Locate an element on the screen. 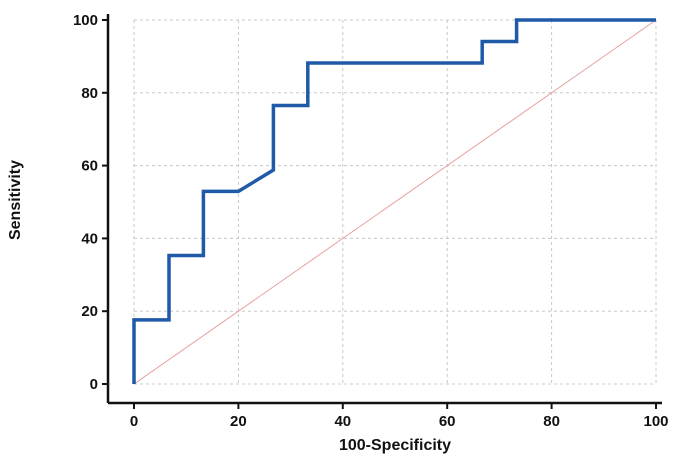 Image resolution: width=685 pixels, height=457 pixels. x-axis-title: 100-Specificity is located at coordinates (395, 445).